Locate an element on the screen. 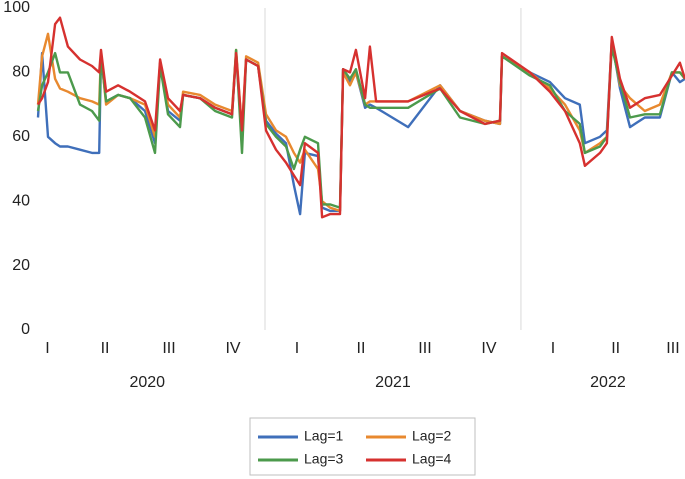 Image resolution: width=685 pixels, height=479 pixels. legend: Lag=1 Lag=2 Lag=3 Lag=4 is located at coordinates (362, 446).